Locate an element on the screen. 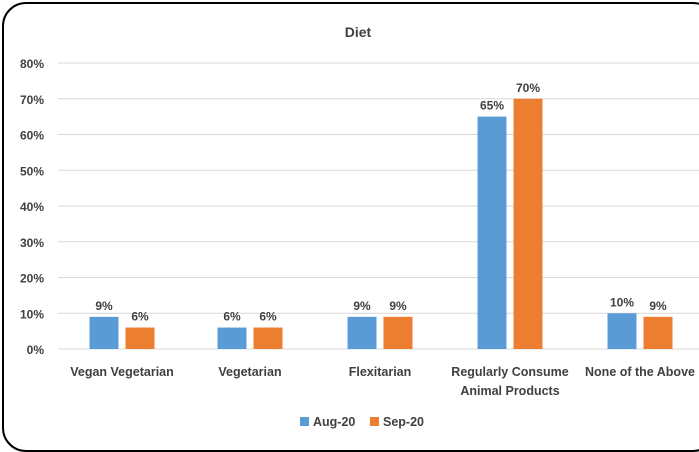 The image size is (699, 452). y-tick-label: 70% is located at coordinates (32, 100).